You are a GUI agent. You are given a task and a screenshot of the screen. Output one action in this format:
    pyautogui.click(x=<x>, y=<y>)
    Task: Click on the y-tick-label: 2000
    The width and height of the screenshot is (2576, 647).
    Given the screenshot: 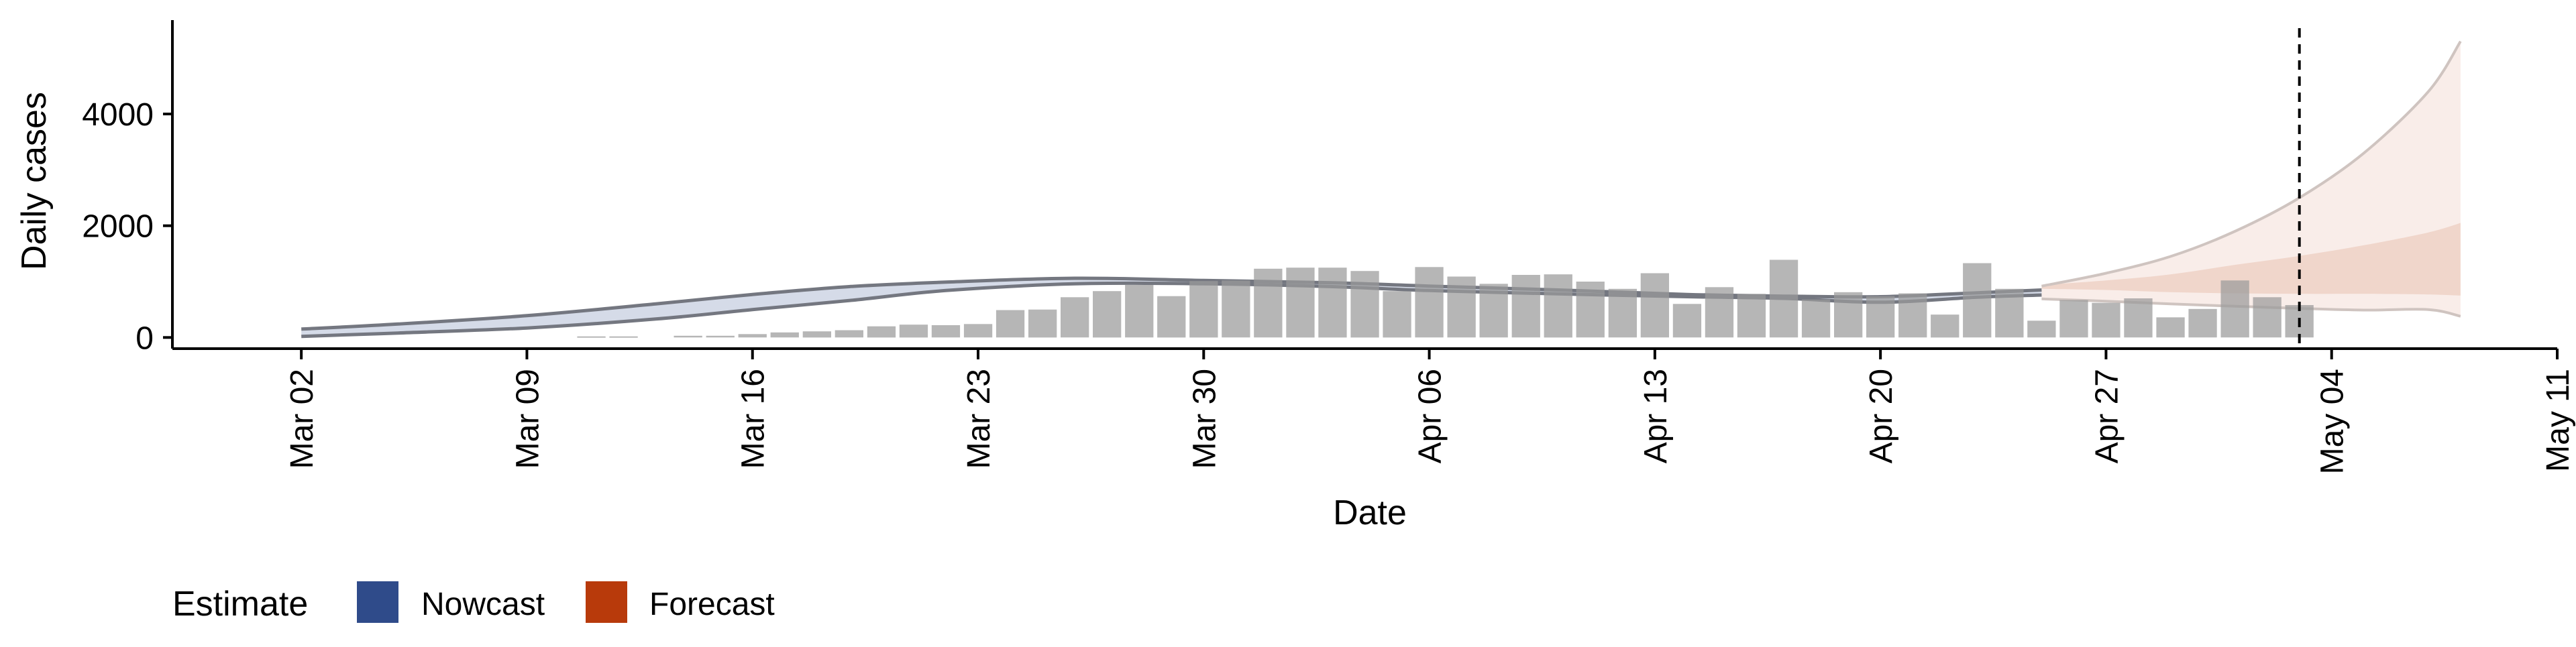 What is the action you would take?
    pyautogui.click(x=118, y=227)
    